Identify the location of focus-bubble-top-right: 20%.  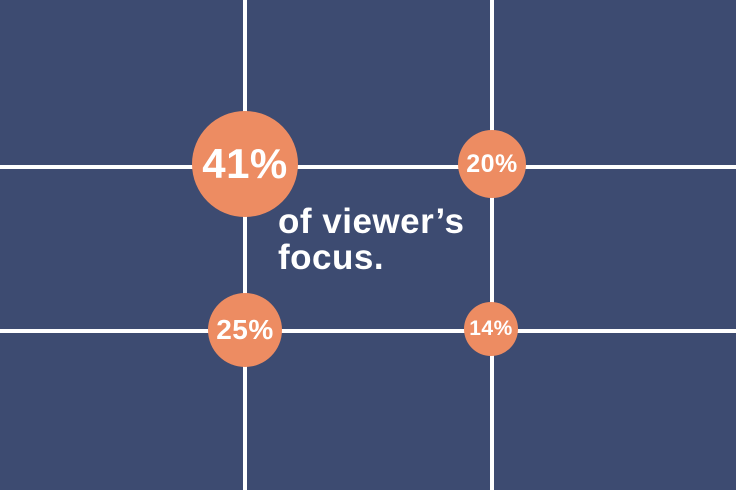
(492, 164).